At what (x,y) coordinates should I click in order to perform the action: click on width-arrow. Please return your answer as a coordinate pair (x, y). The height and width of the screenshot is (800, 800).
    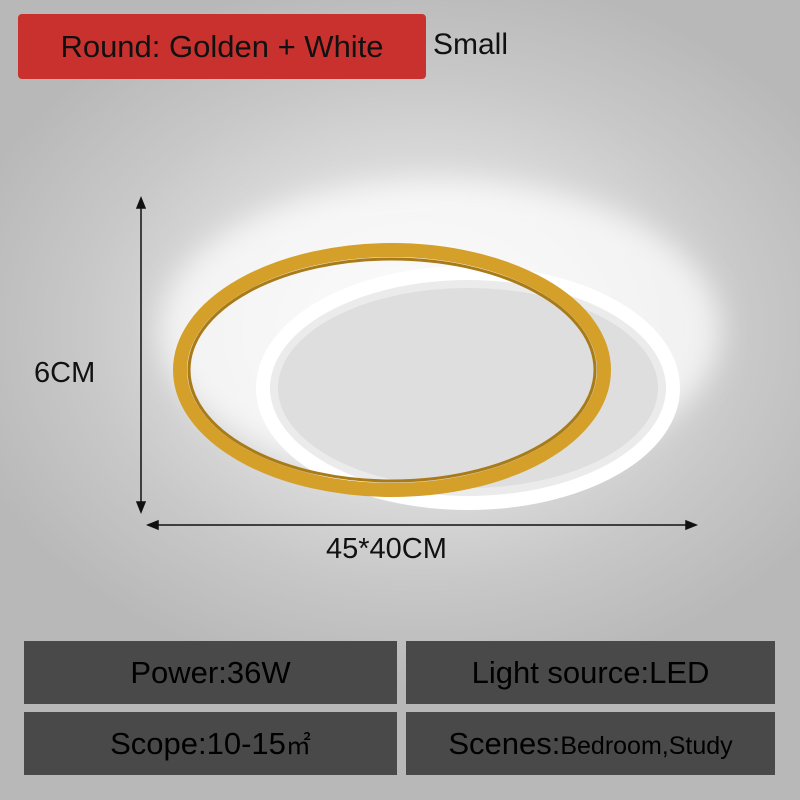
    Looking at the image, I should click on (422, 525).